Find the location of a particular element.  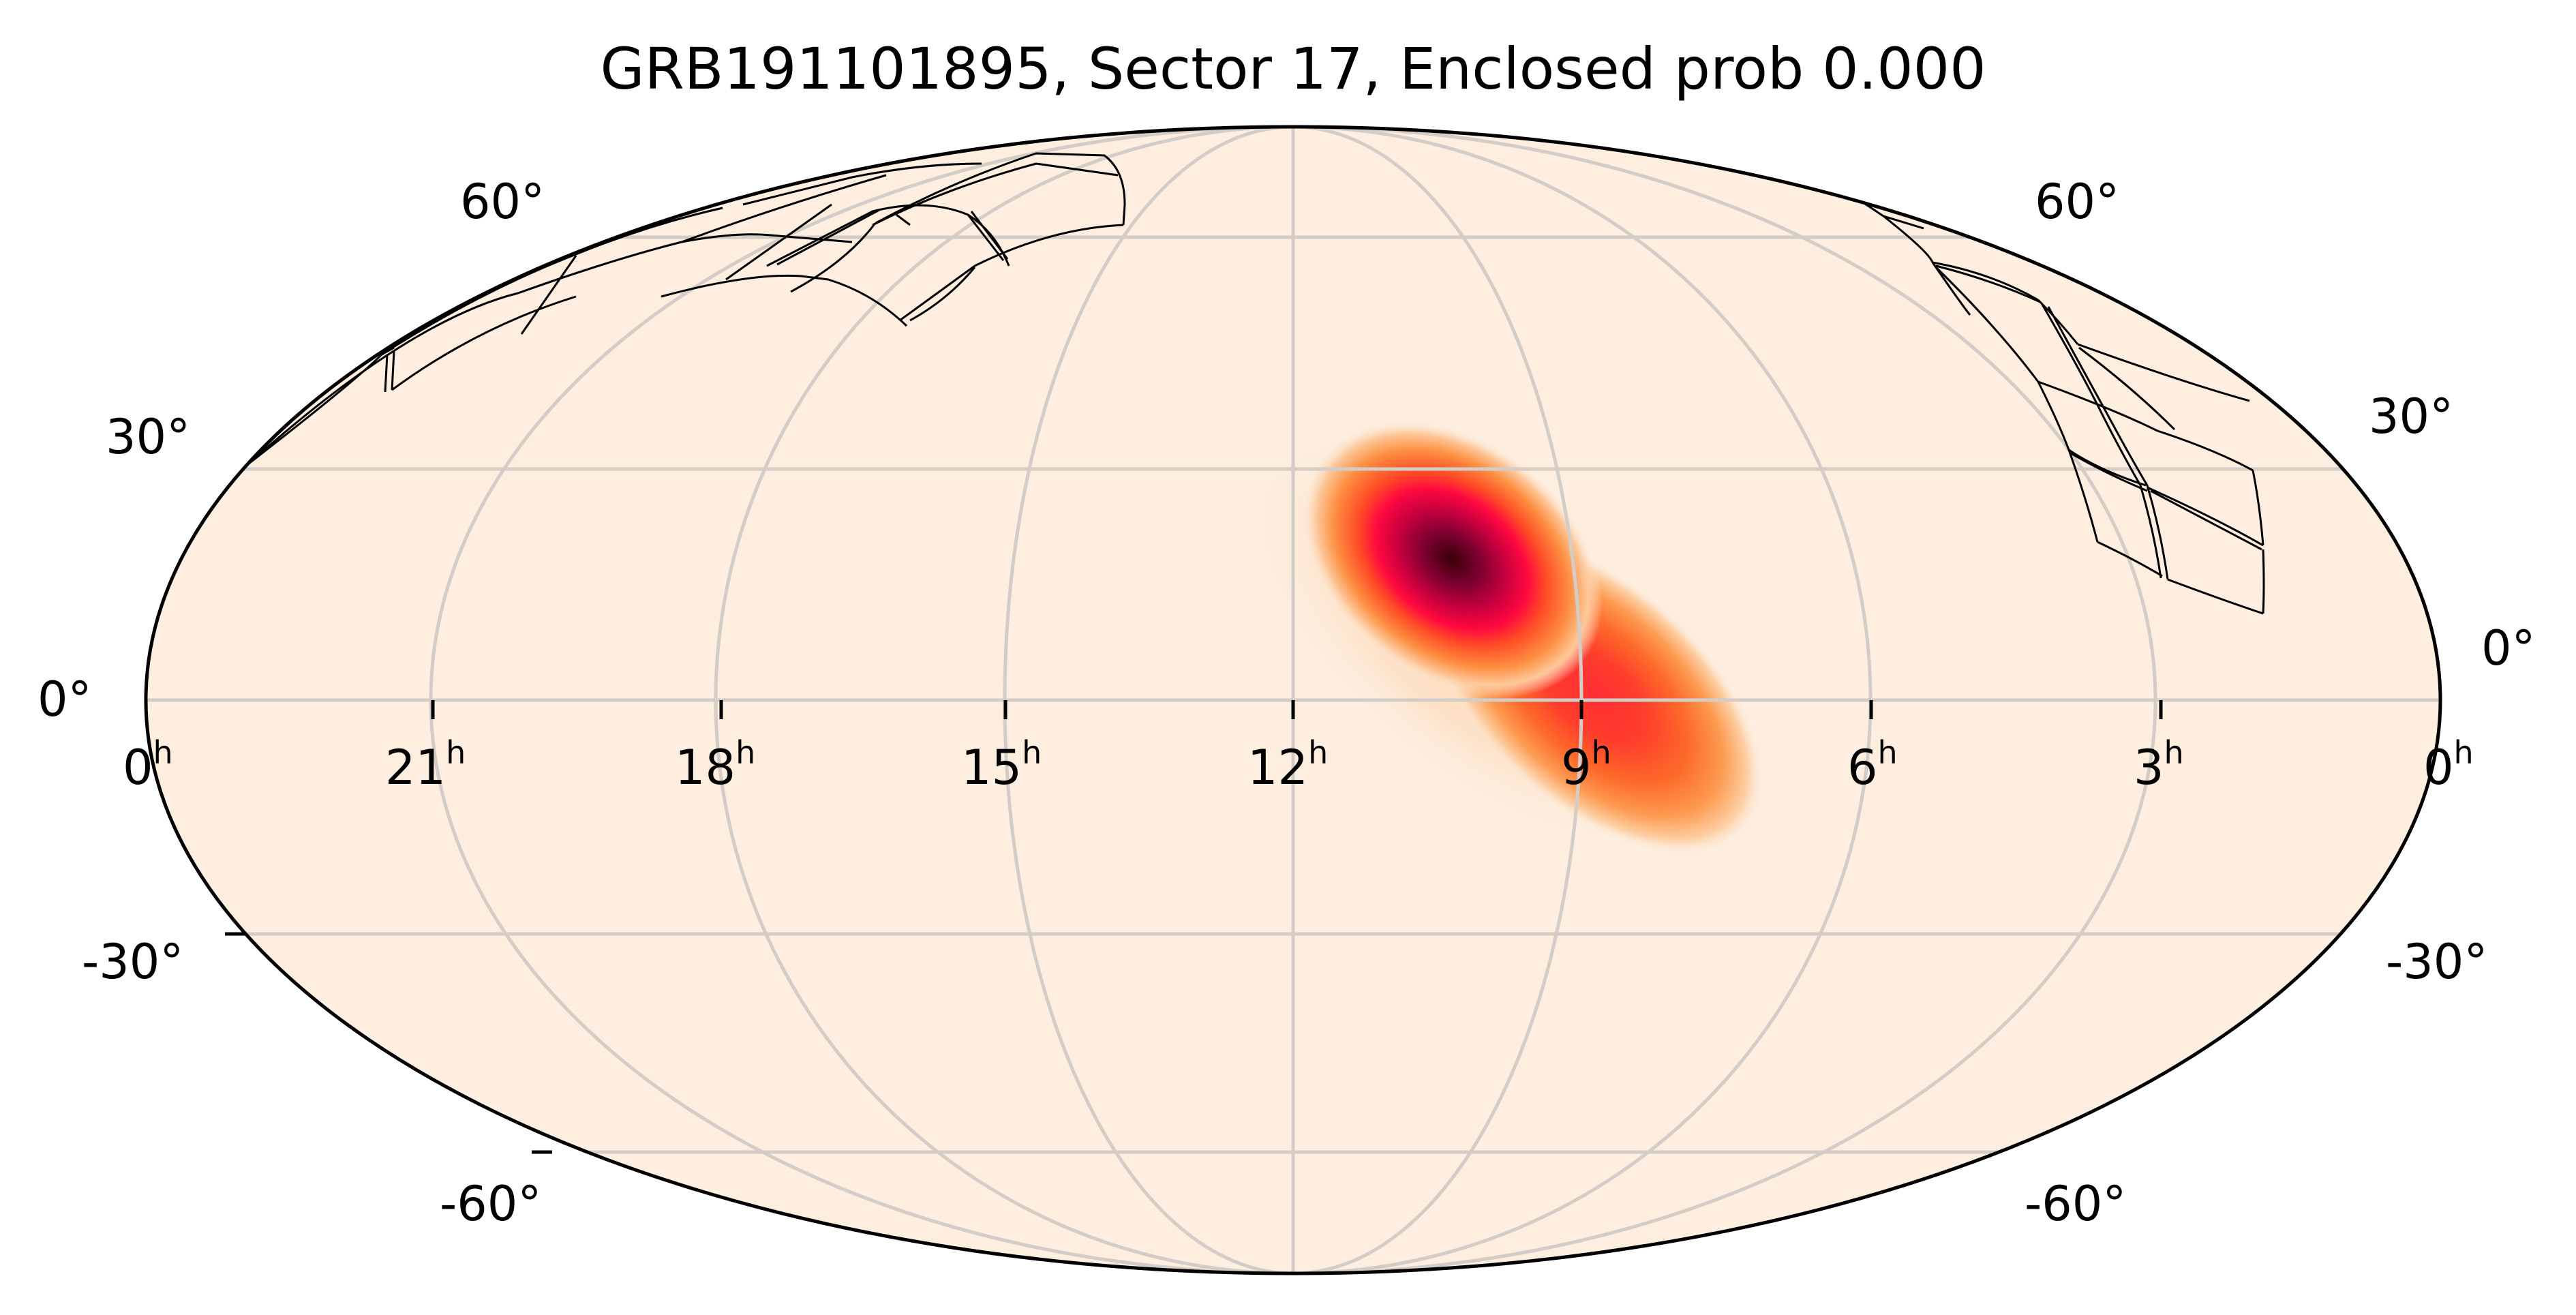

probability-heatmap is located at coordinates (1504, 637).